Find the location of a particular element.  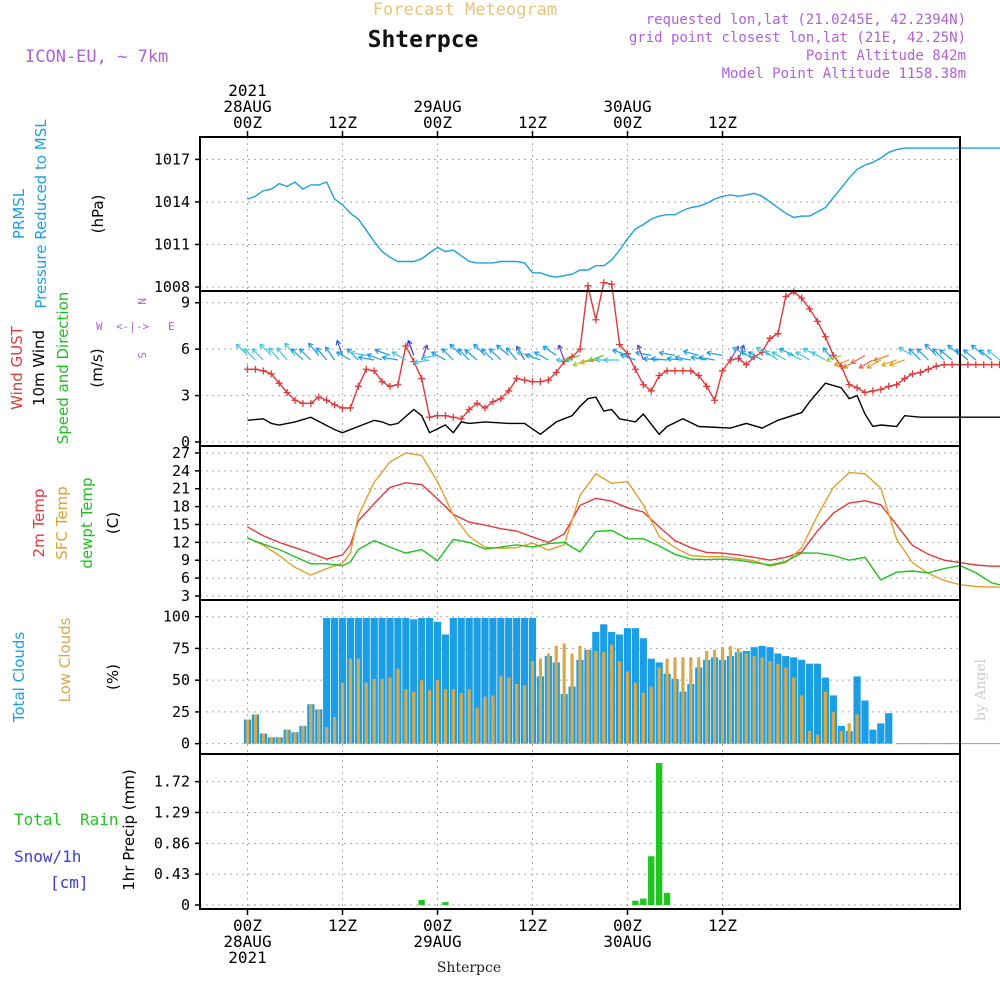

y-tick-label: 100 is located at coordinates (176, 617).